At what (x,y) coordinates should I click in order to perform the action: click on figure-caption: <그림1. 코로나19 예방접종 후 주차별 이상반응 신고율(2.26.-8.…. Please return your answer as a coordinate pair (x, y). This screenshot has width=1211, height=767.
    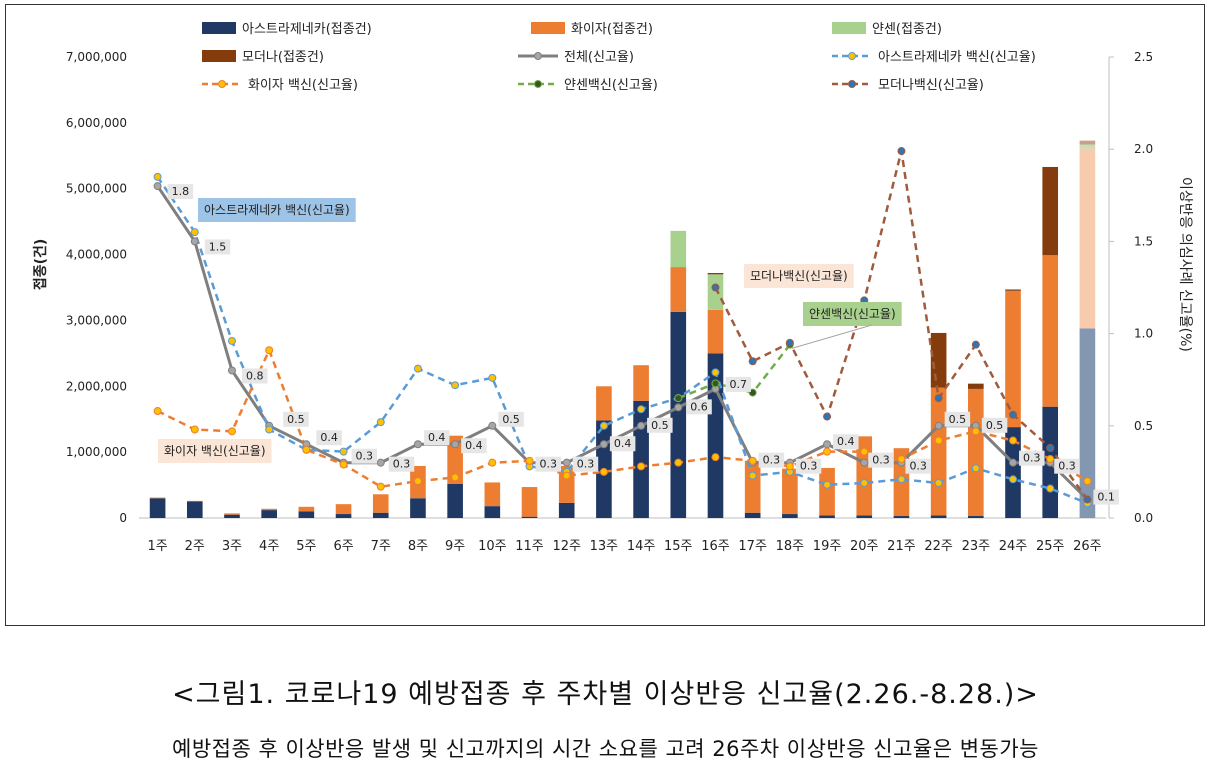
    Looking at the image, I should click on (605, 694).